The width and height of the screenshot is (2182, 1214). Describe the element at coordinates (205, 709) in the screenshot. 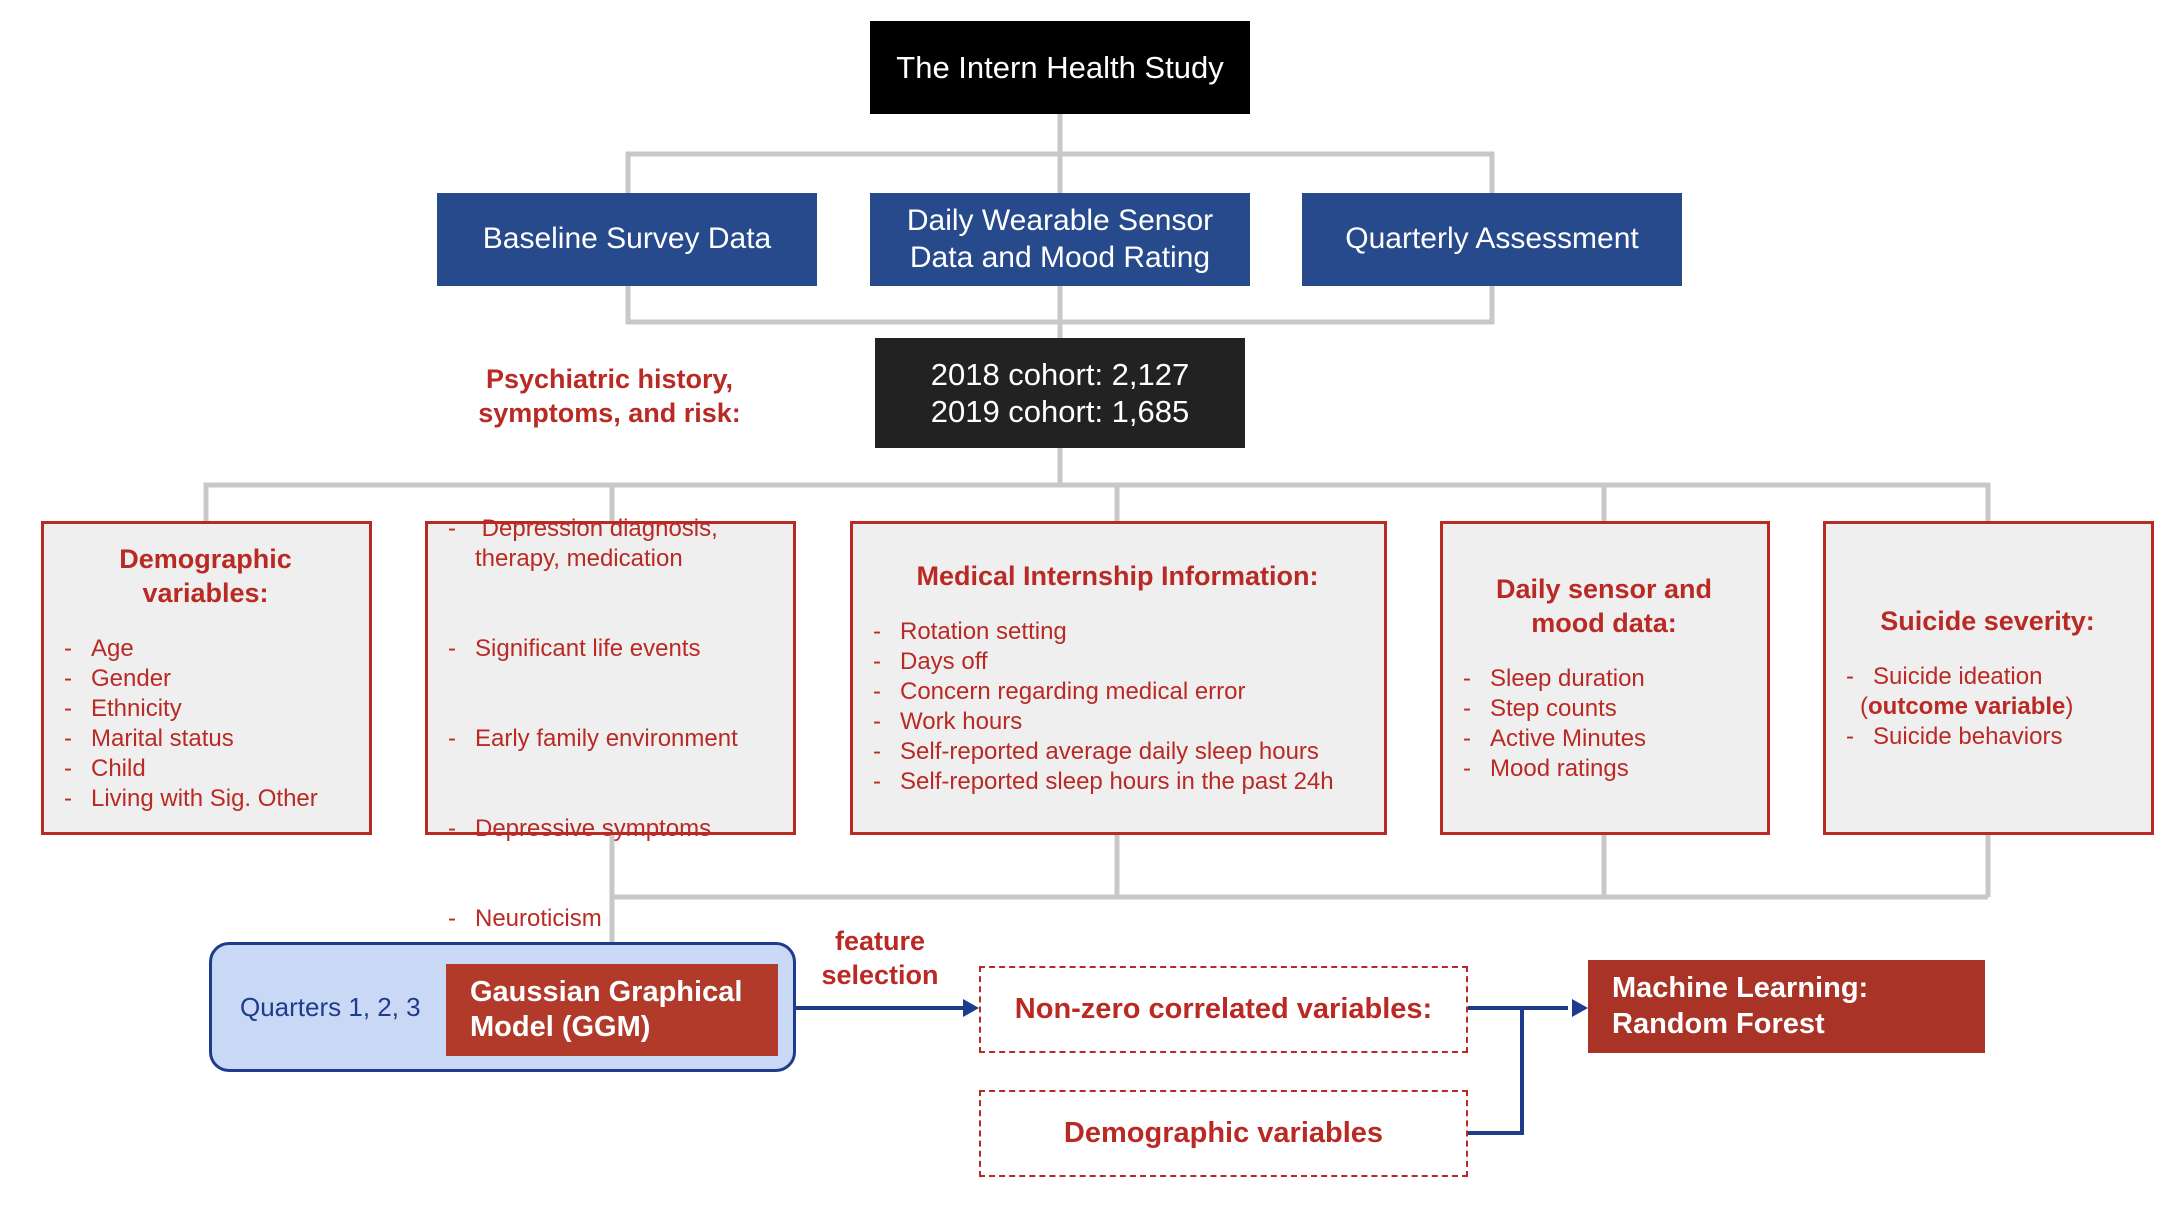

I see `list-item: Ethnicity` at that location.